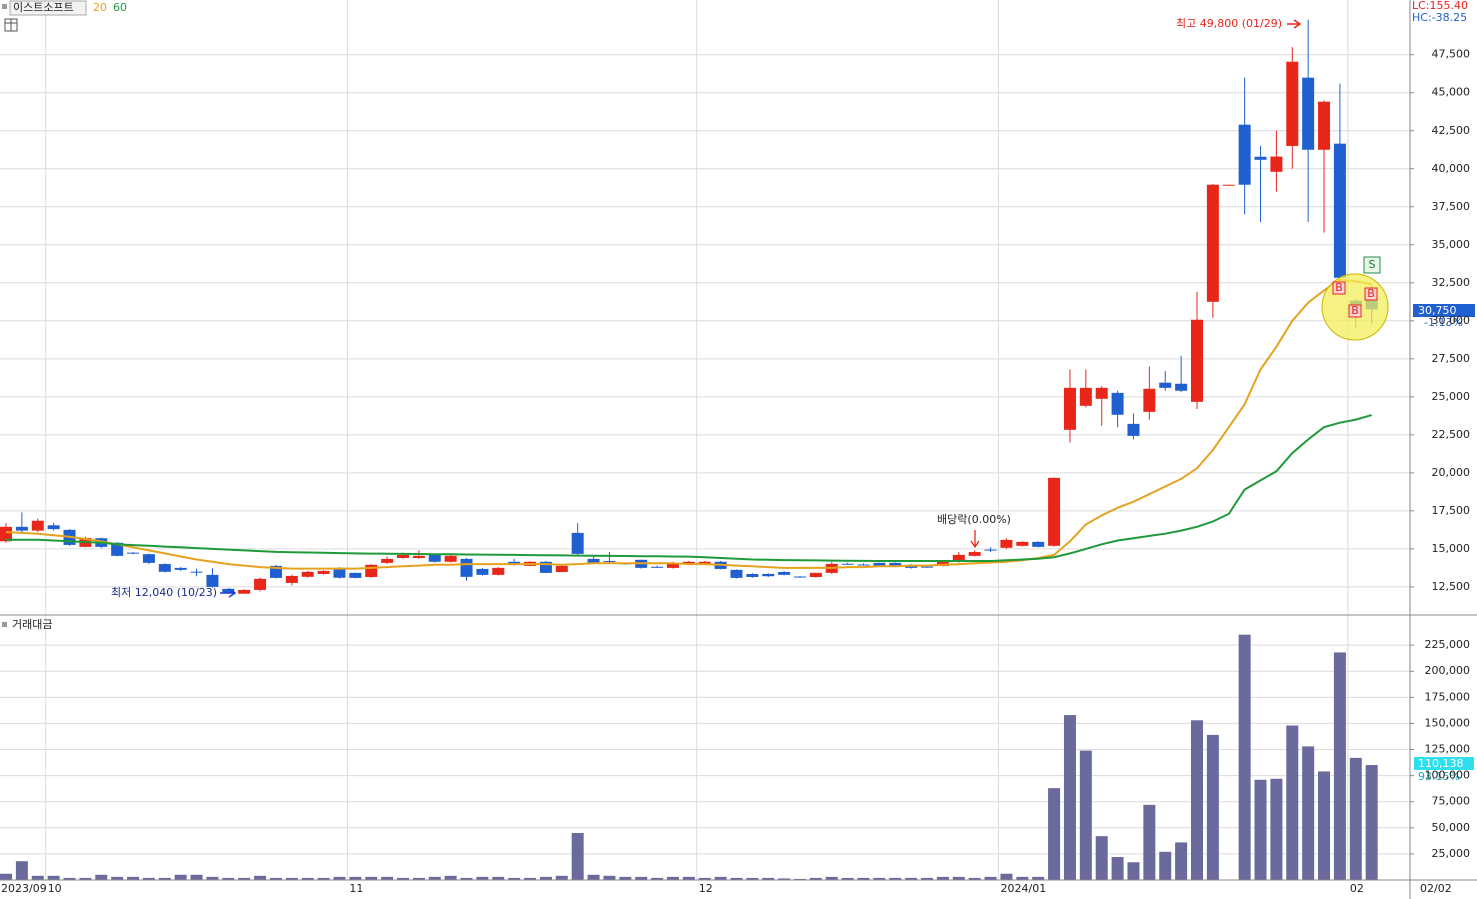 The height and width of the screenshot is (899, 1477). Describe the element at coordinates (1451, 130) in the screenshot. I see `y-tick-label: 42,500` at that location.